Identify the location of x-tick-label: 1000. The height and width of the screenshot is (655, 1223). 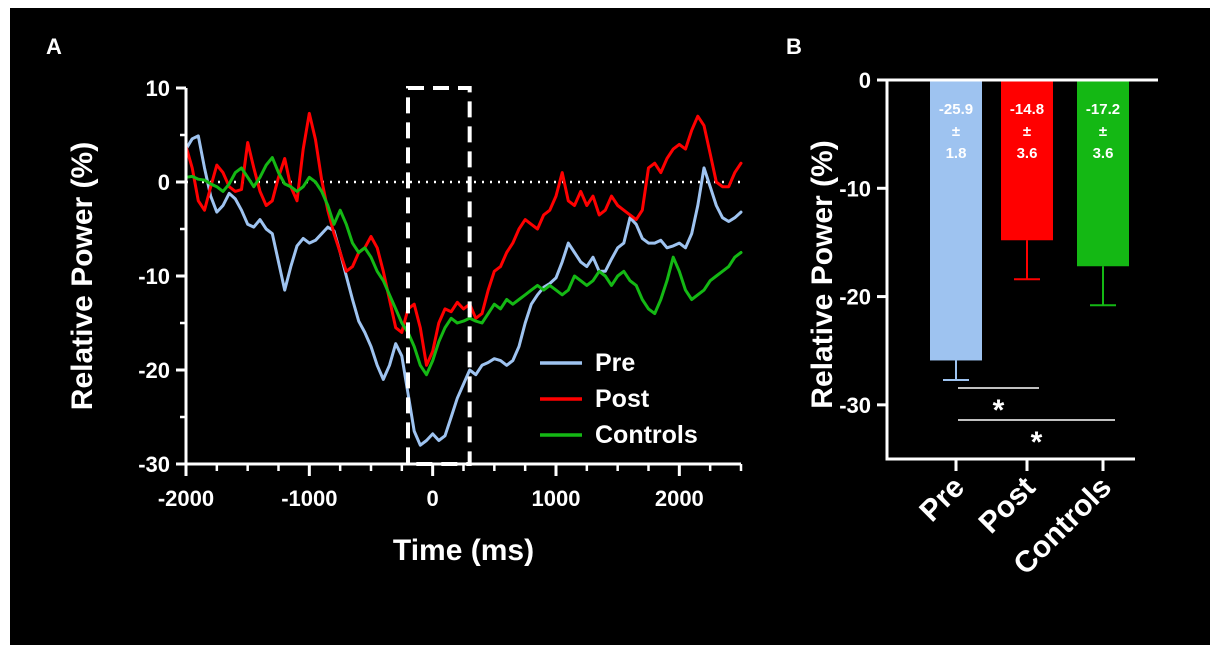
(556, 498).